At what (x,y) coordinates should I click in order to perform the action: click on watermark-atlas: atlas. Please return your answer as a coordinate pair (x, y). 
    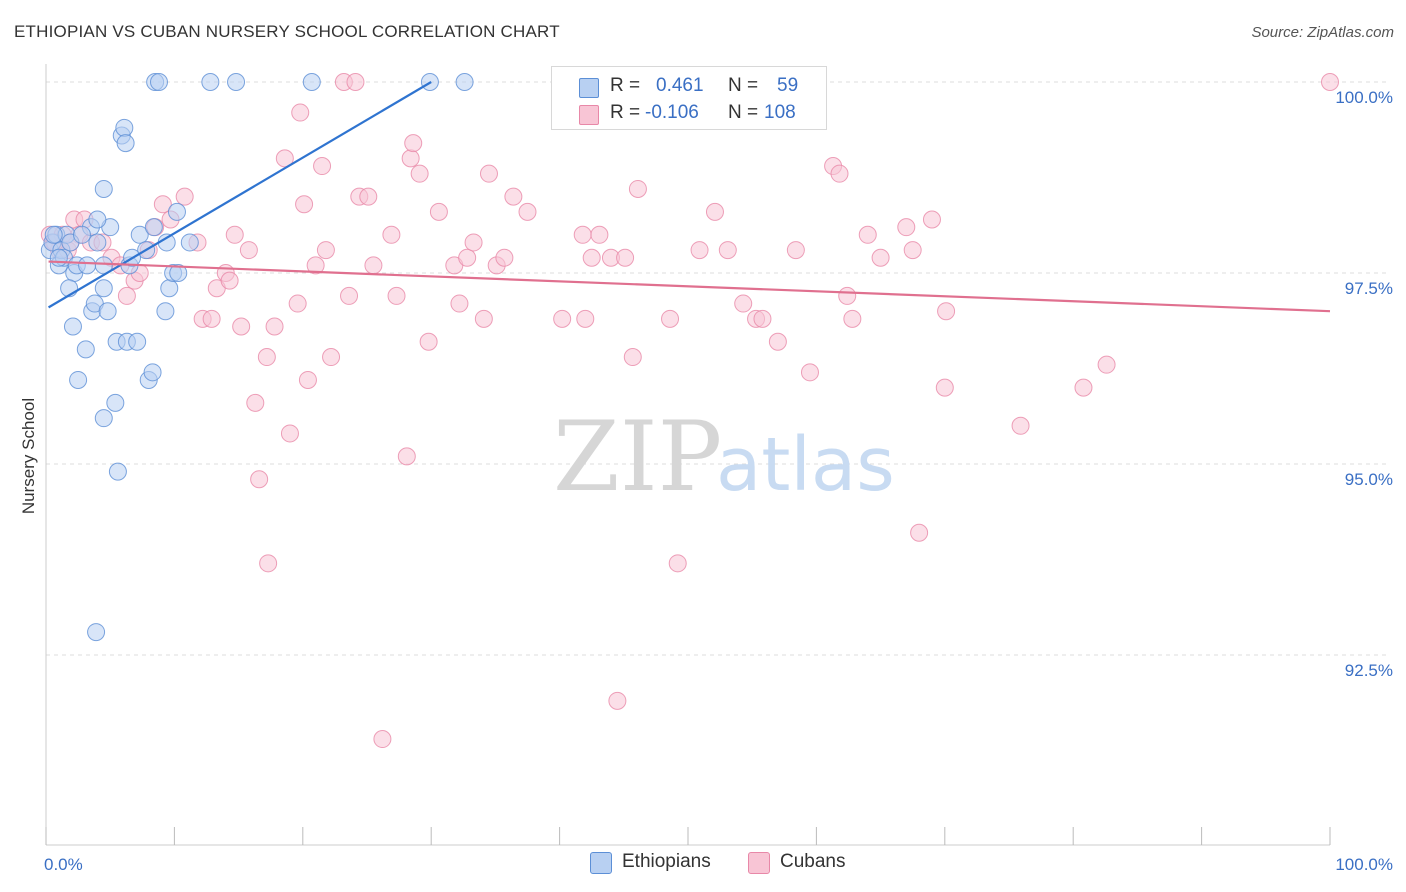
    Looking at the image, I should click on (805, 465).